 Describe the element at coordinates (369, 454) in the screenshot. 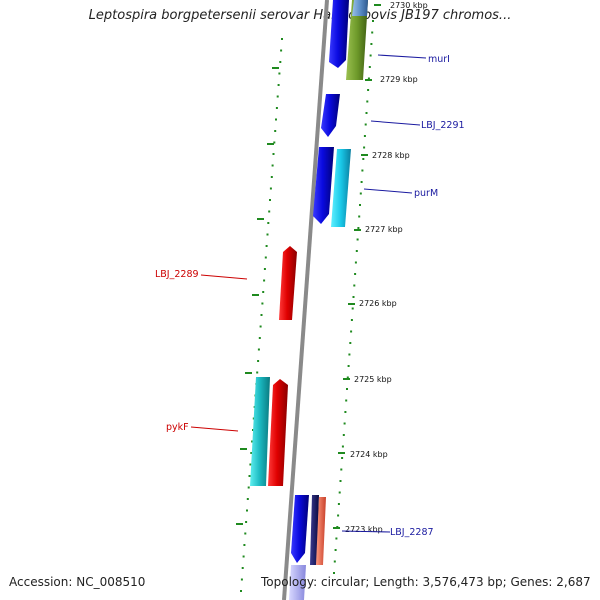

I see `scale-tick-label: 2724 kbp` at that location.